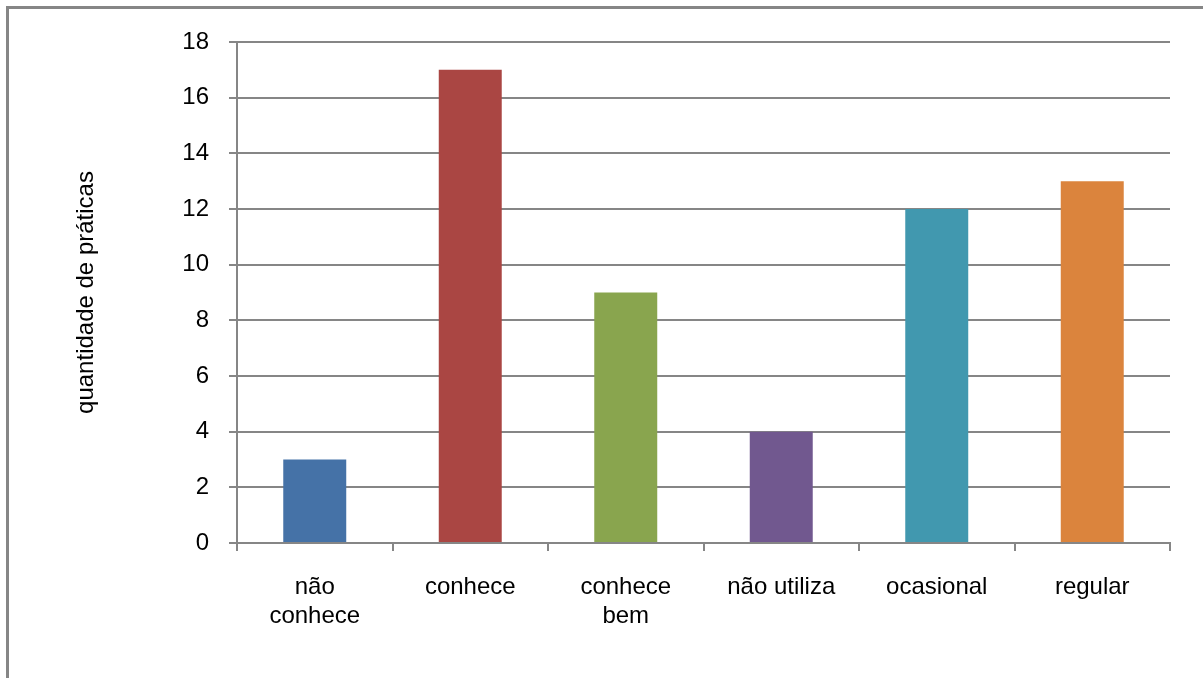 The height and width of the screenshot is (678, 1203). Describe the element at coordinates (195, 151) in the screenshot. I see `y-tick-label: 14` at that location.